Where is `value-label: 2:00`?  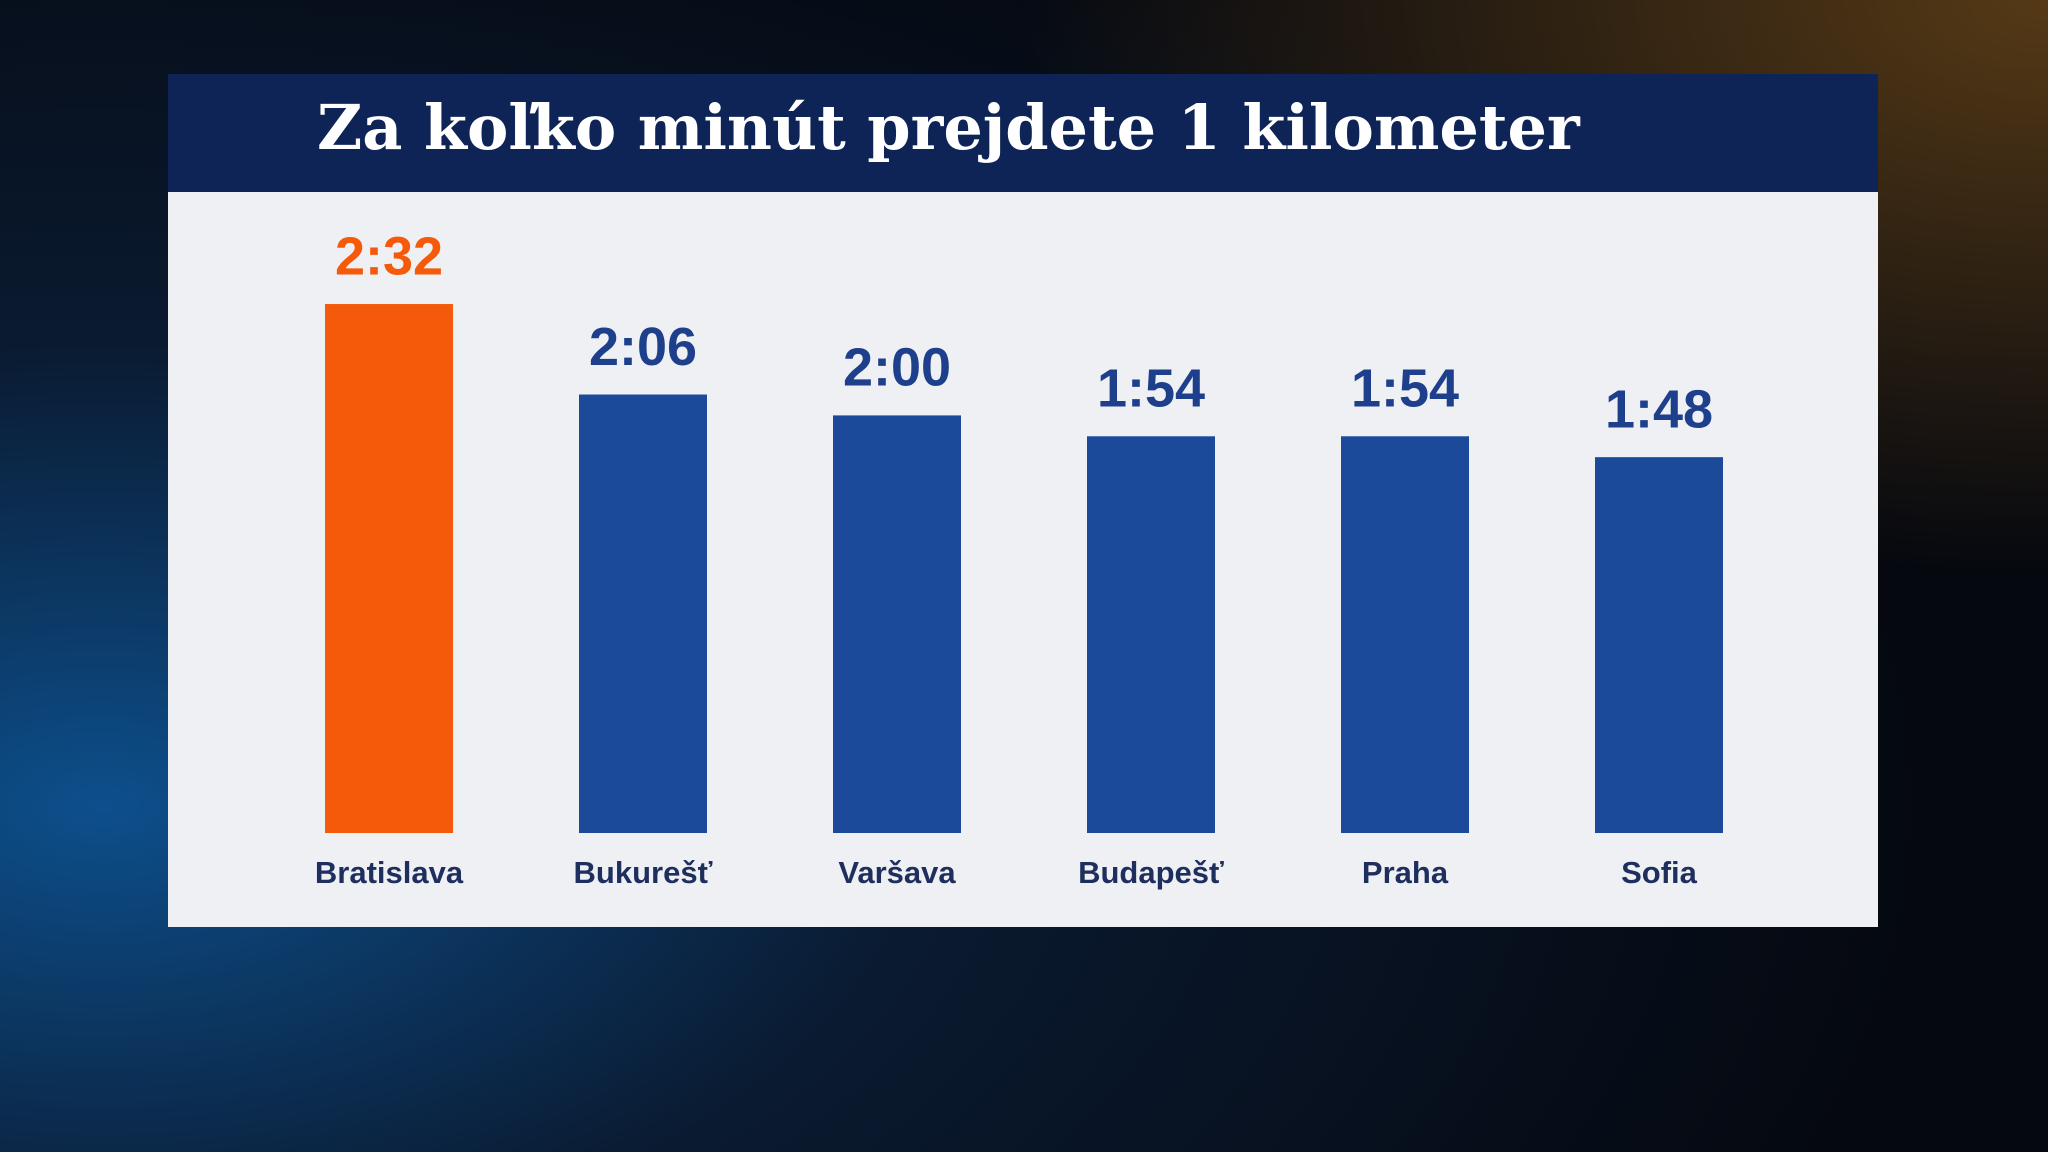 value-label: 2:00 is located at coordinates (897, 368).